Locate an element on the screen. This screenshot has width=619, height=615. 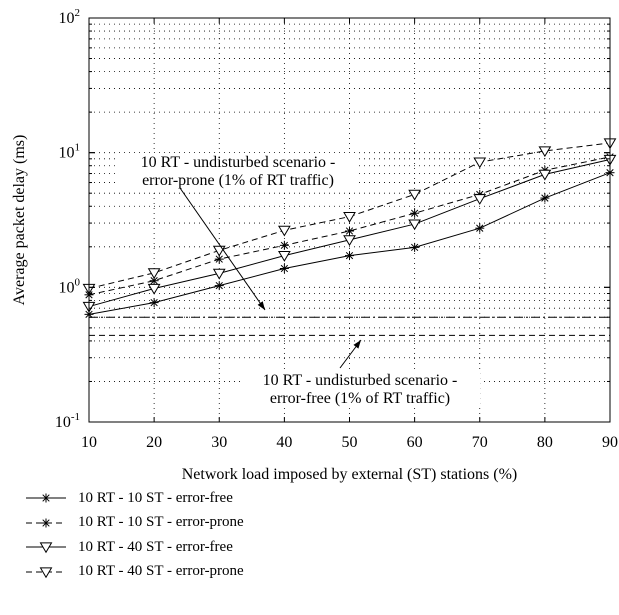
y-tick-label: 10⁻¹ is located at coordinates (67, 421).